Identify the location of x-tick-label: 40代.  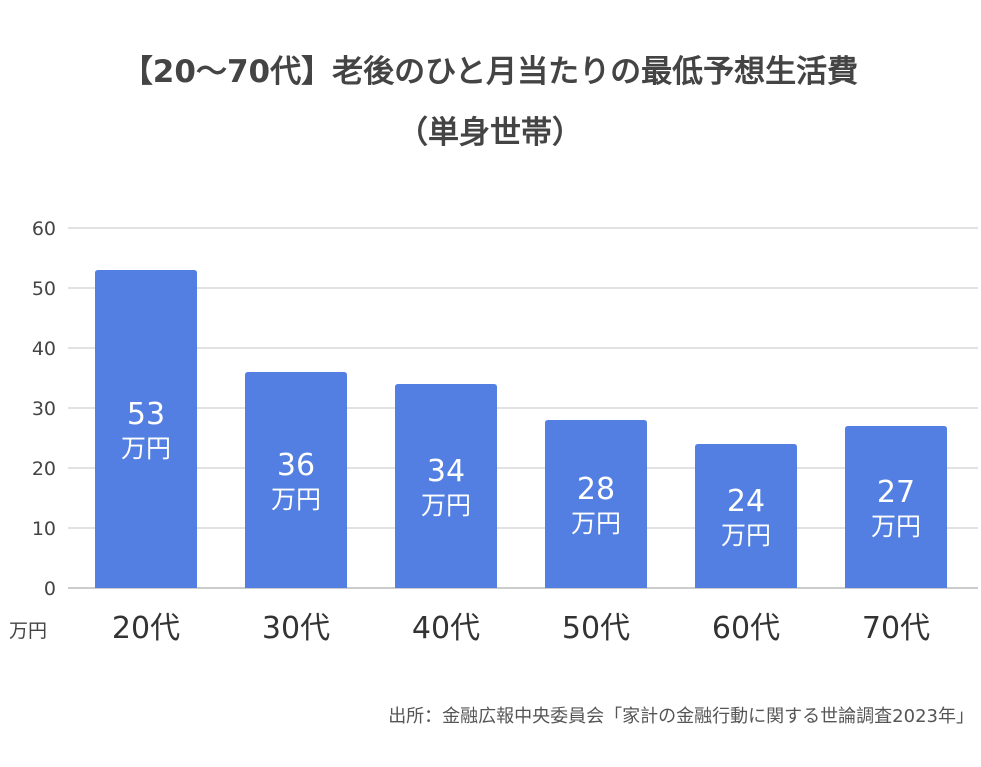
(446, 628).